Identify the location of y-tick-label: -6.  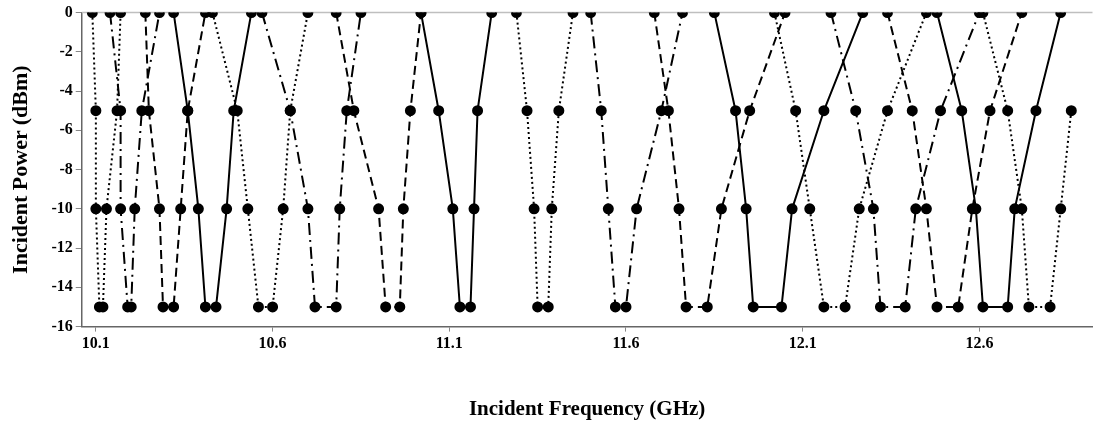
(66, 129).